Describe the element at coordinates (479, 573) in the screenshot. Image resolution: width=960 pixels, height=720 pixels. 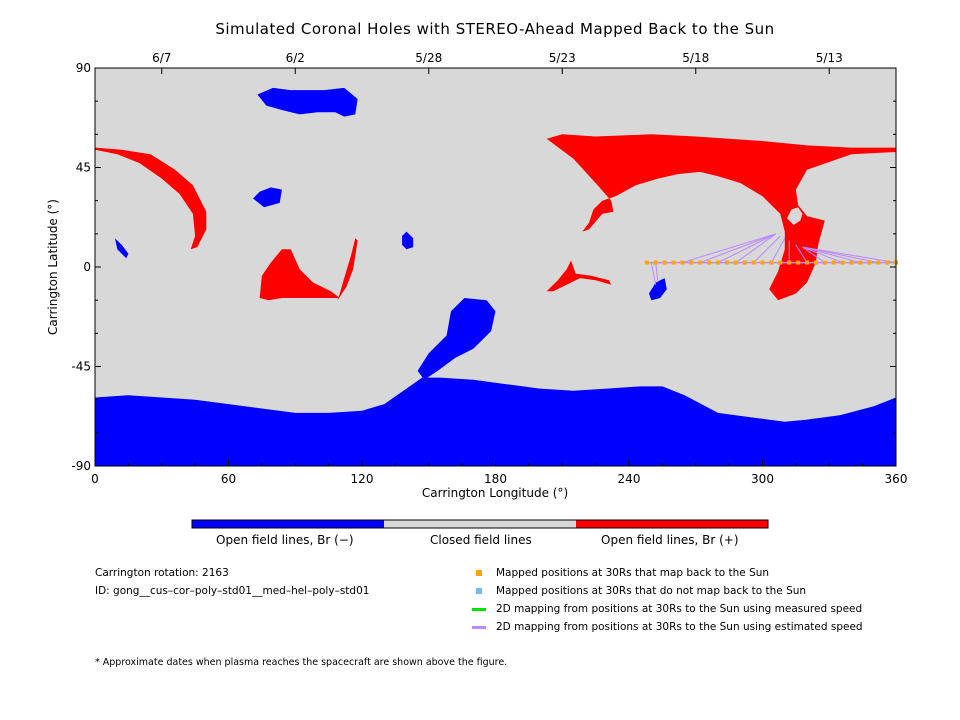
I see `legend-marker-mapped` at that location.